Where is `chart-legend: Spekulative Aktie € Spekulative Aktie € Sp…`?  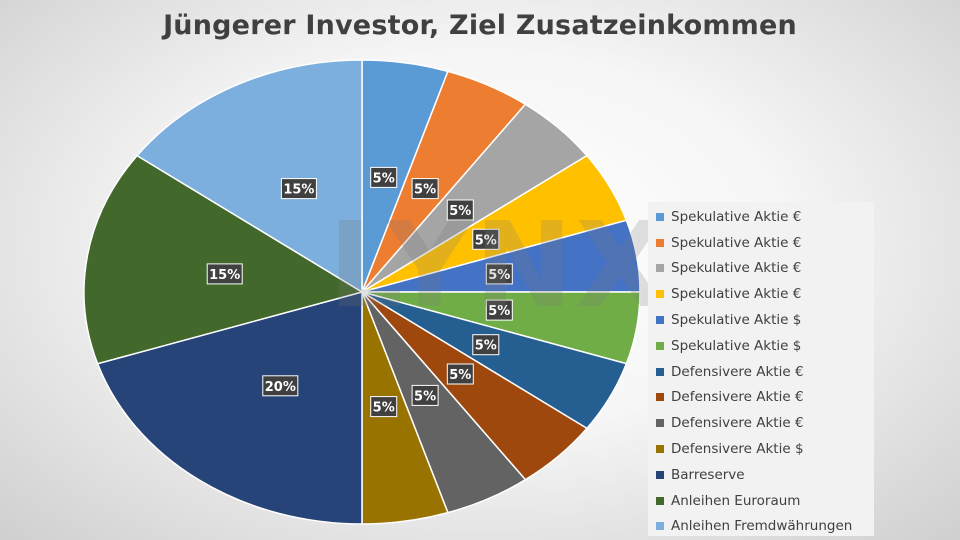
chart-legend: Spekulative Aktie € Spekulative Aktie € Sp… is located at coordinates (761, 369).